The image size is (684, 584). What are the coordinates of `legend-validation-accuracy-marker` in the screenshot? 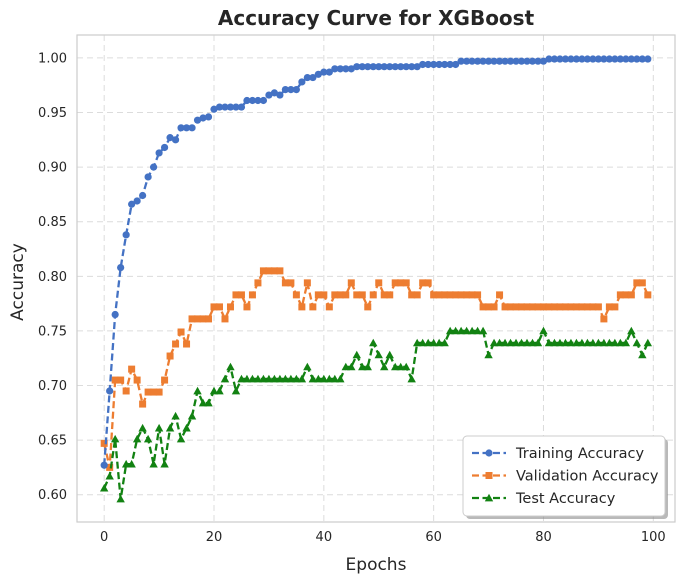 It's located at (489, 475).